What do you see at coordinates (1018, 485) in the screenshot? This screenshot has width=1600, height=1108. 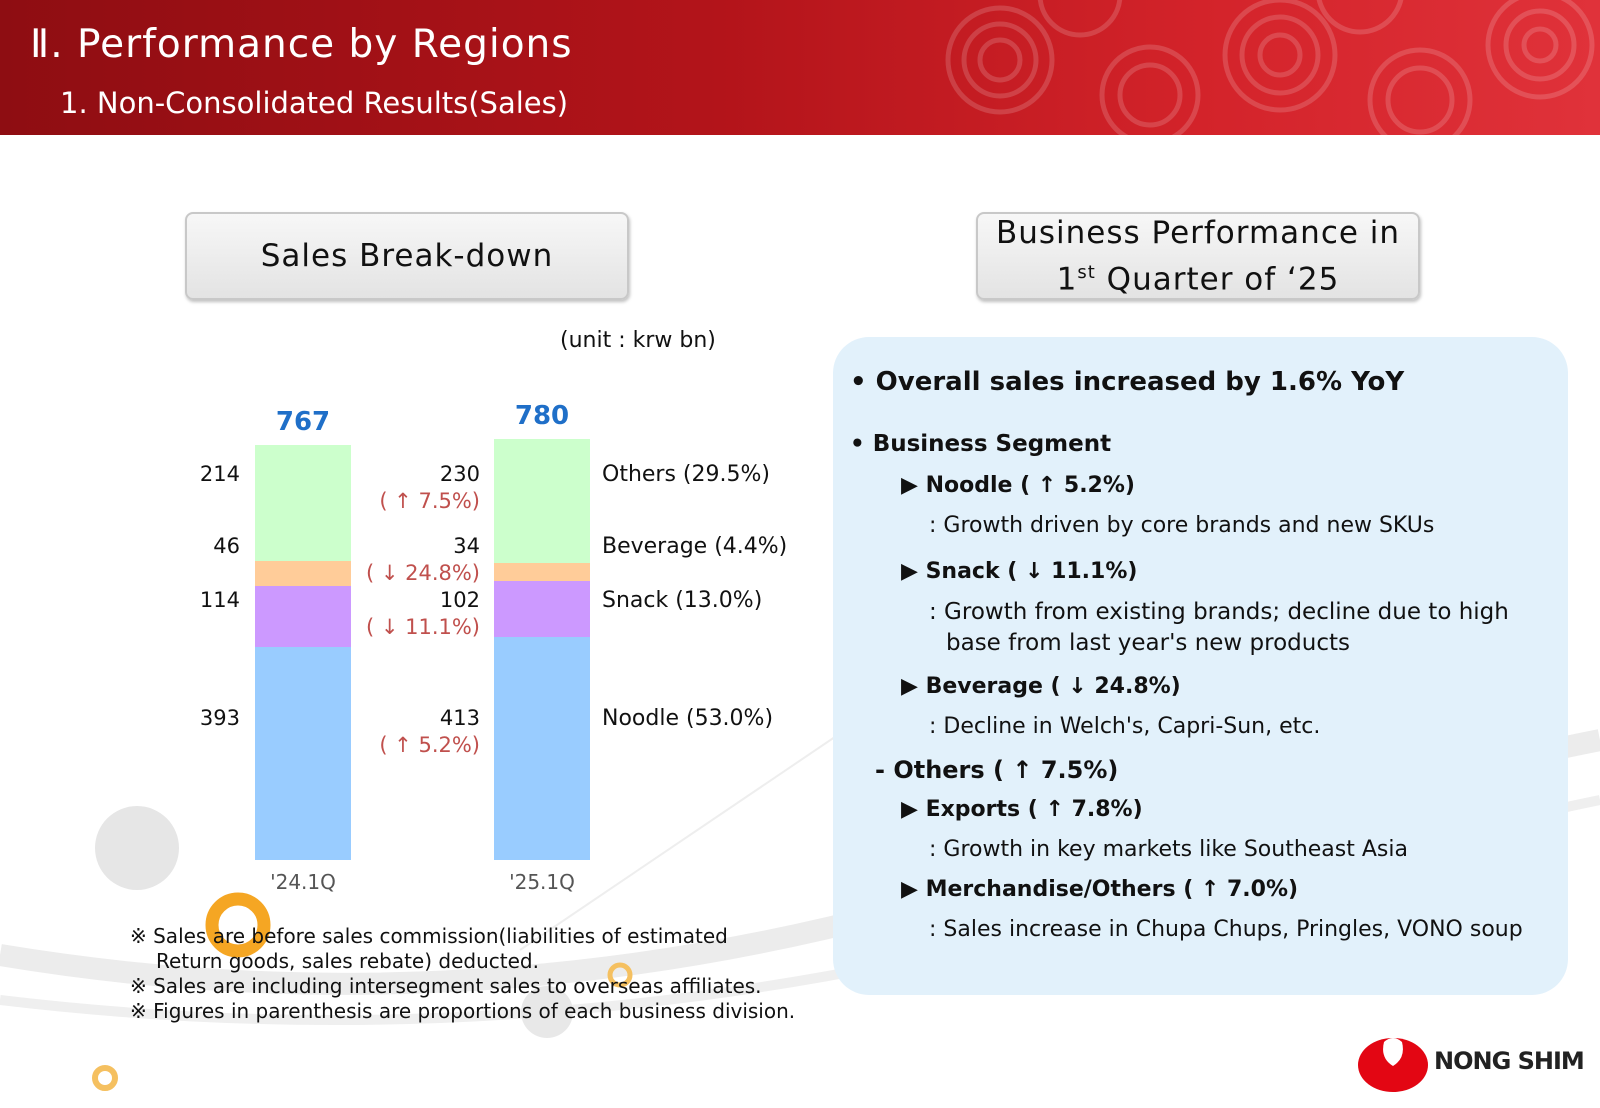 I see `noodle-segment-label: ▶ Noodle ( ↑ 5.2%)` at bounding box center [1018, 485].